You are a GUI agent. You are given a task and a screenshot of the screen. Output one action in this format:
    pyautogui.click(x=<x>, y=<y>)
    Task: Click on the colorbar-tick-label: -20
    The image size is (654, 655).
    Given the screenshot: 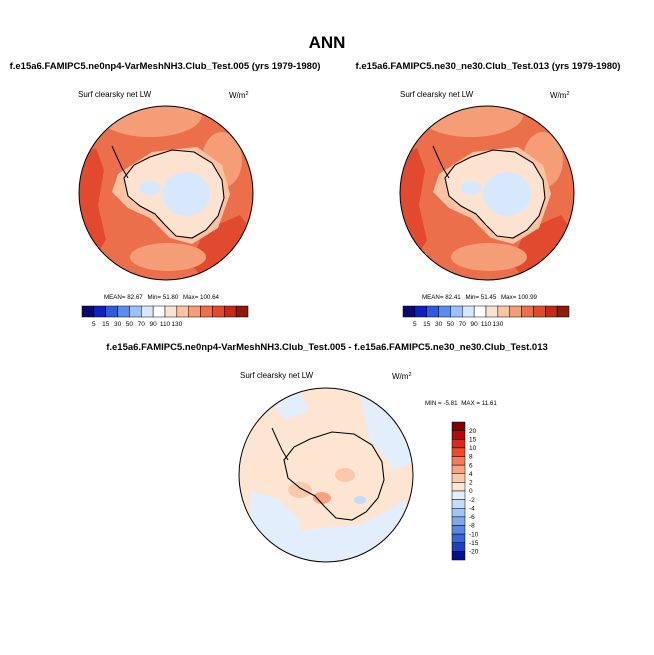 What is the action you would take?
    pyautogui.click(x=474, y=552)
    